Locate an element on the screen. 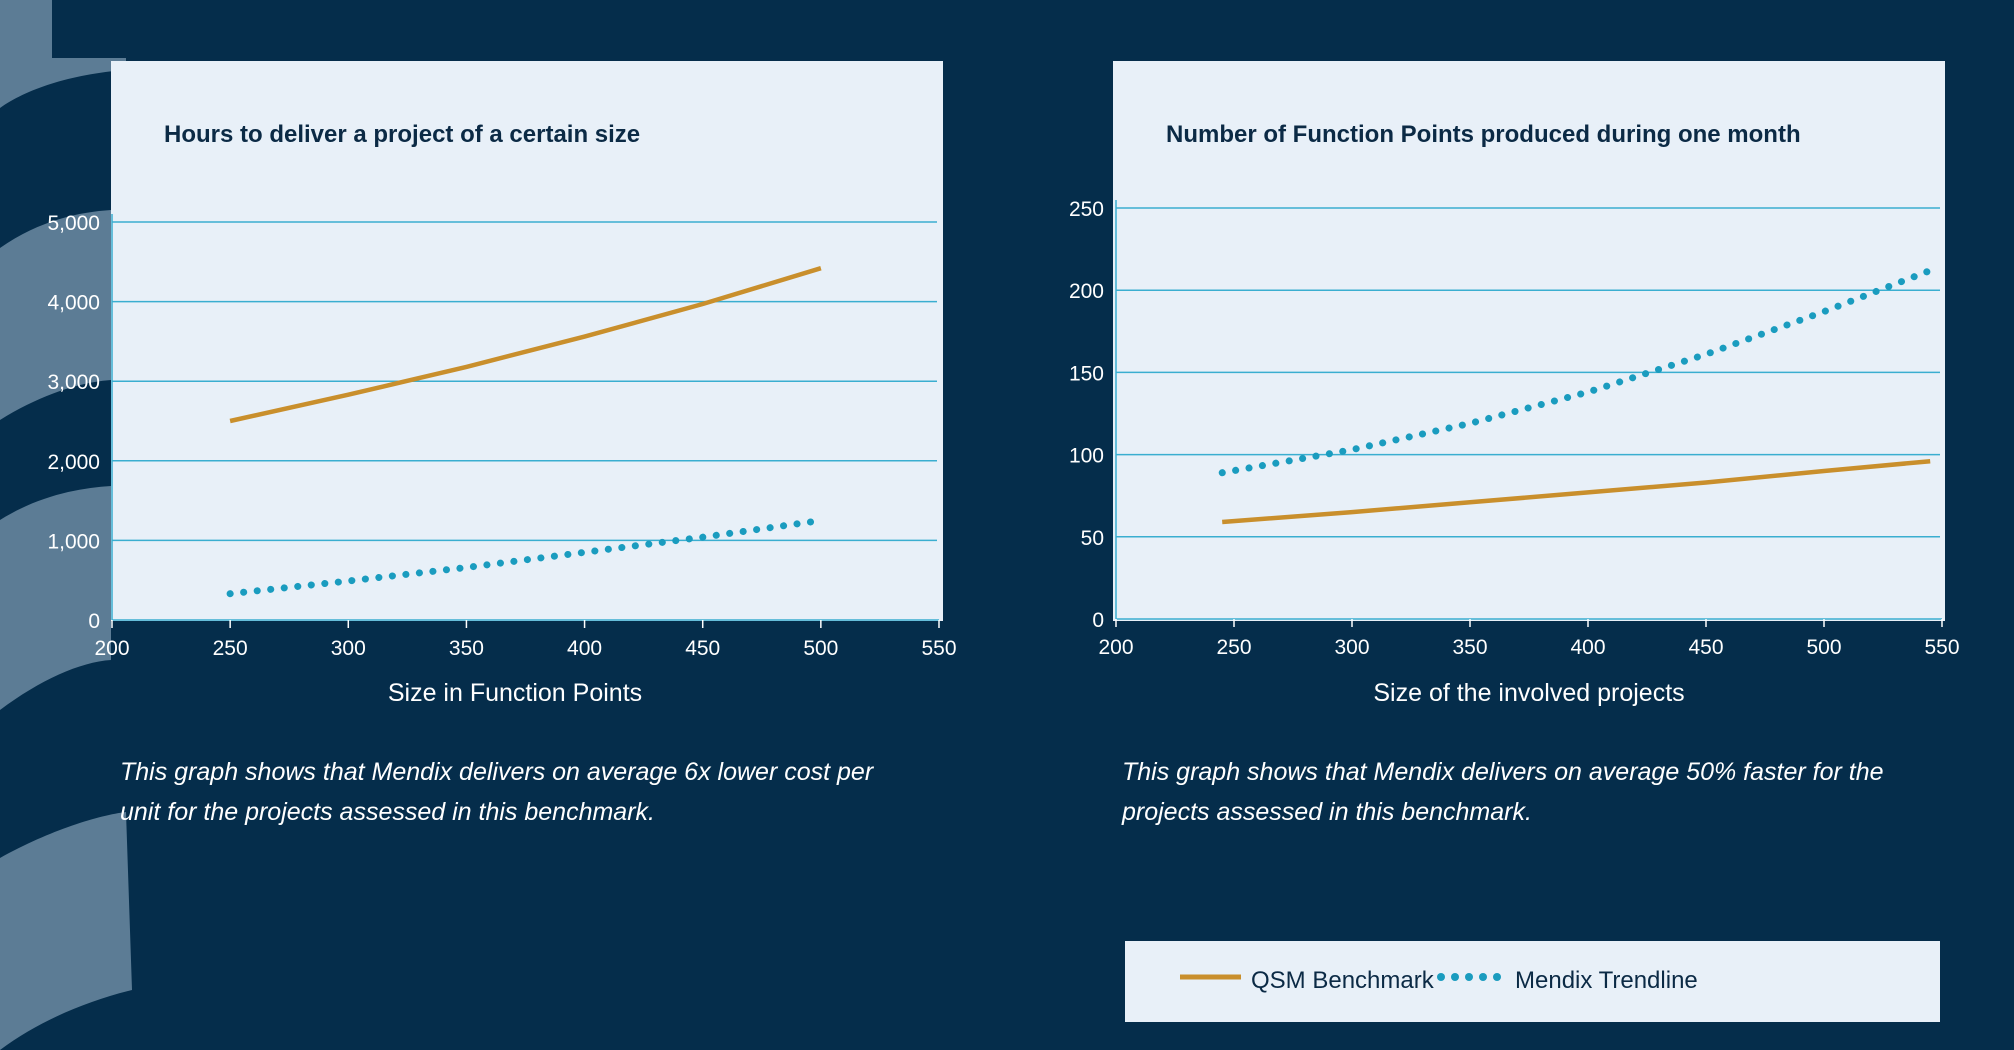 This screenshot has height=1050, width=2014. chart-hours-series-mendix is located at coordinates (525, 557).